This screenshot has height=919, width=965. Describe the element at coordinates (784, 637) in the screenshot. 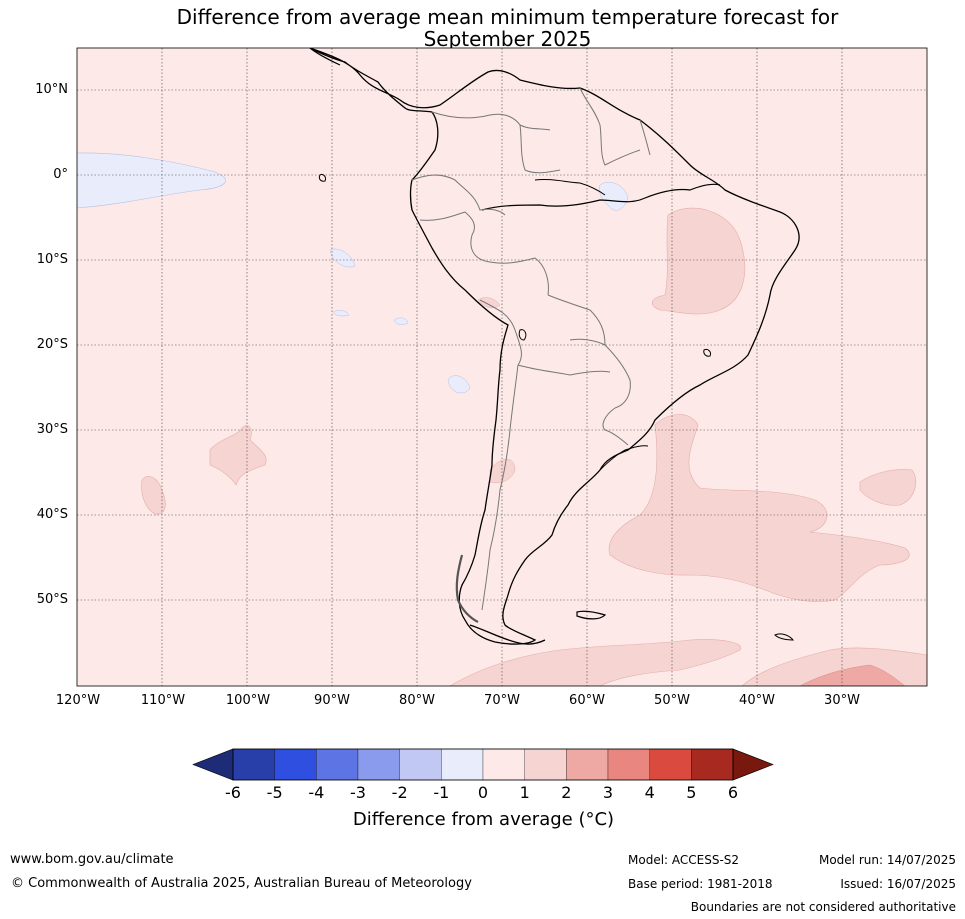

I see `island` at that location.